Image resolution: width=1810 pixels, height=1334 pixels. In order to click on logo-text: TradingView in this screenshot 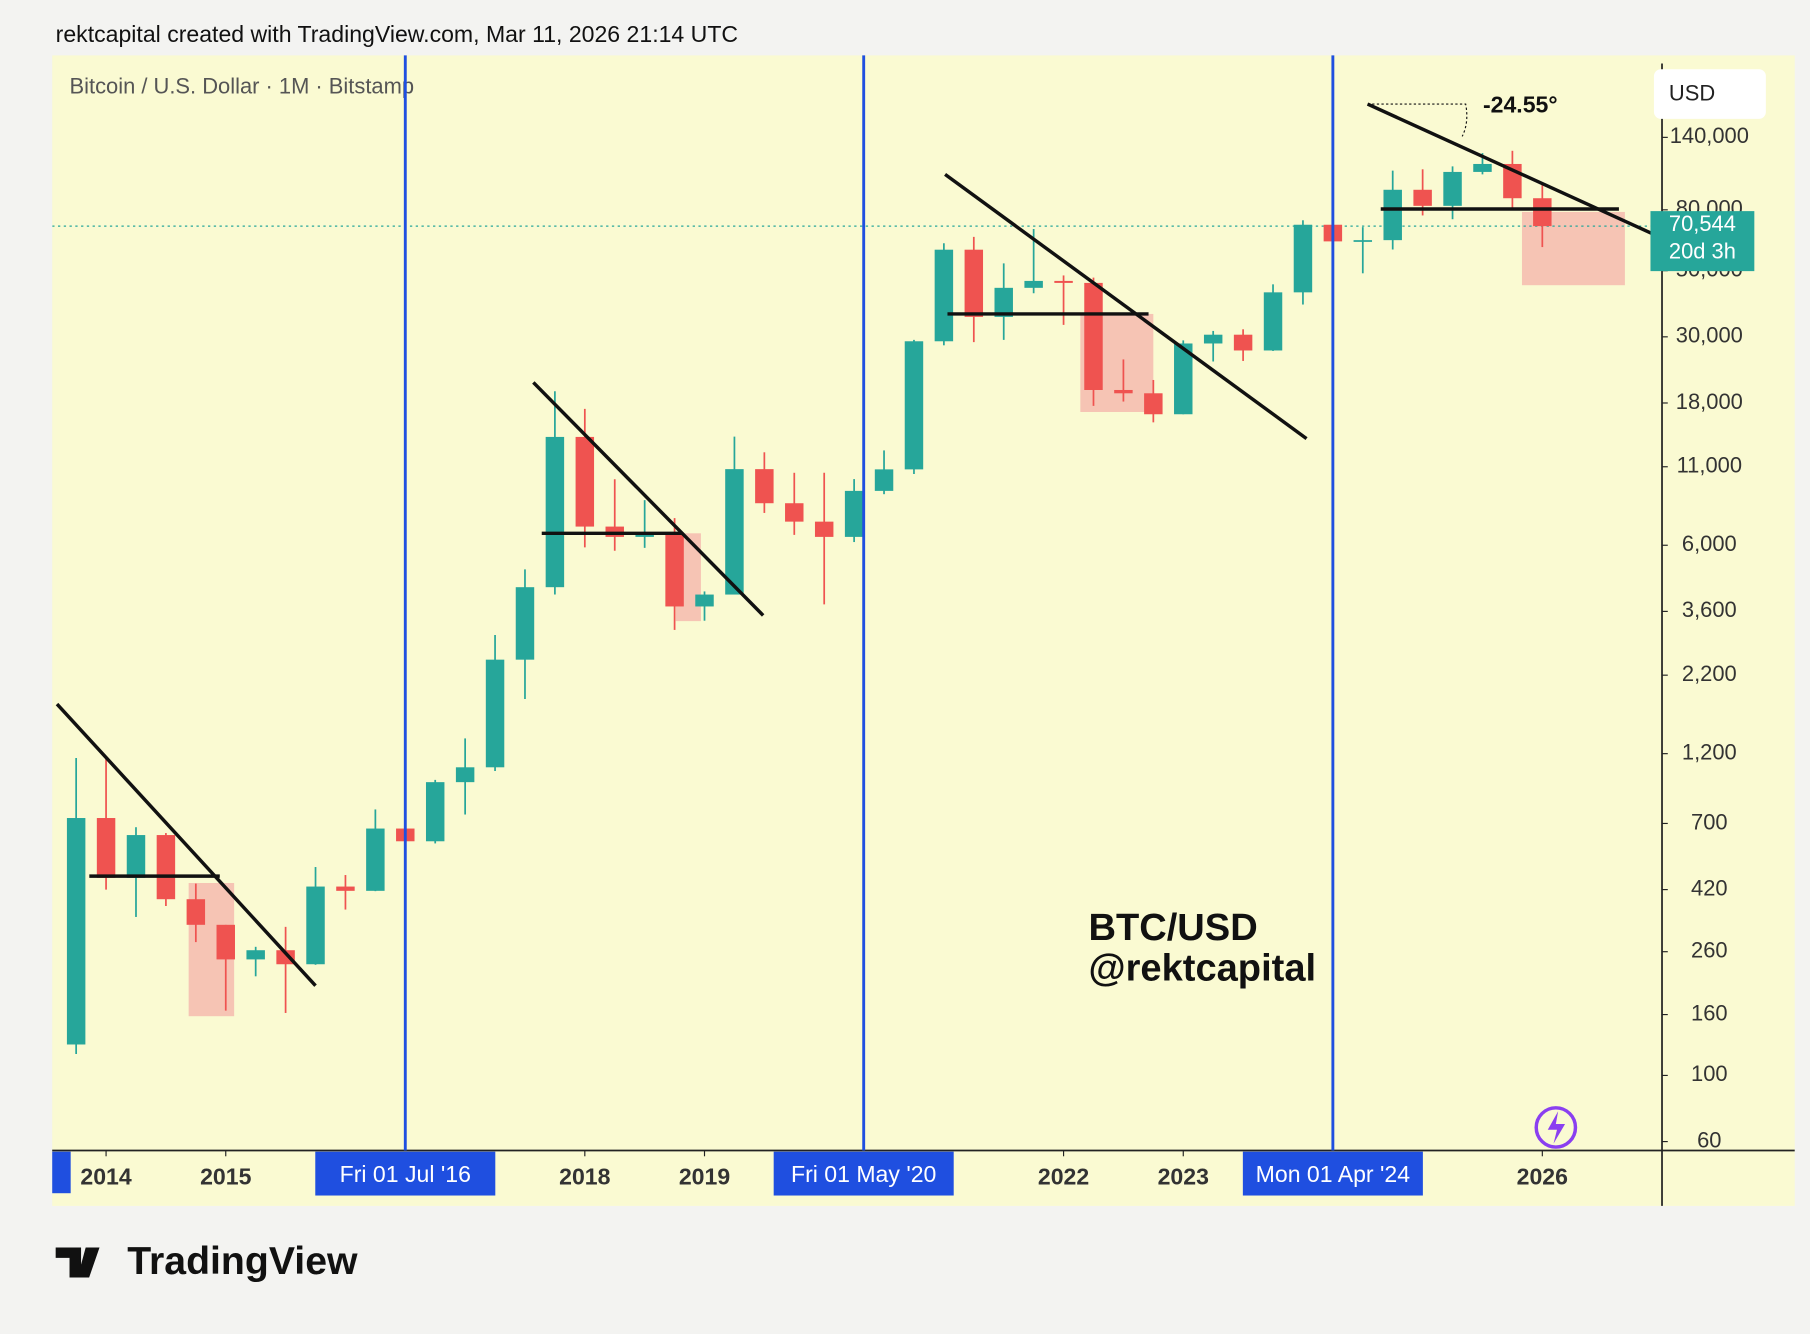, I will do `click(242, 1261)`.